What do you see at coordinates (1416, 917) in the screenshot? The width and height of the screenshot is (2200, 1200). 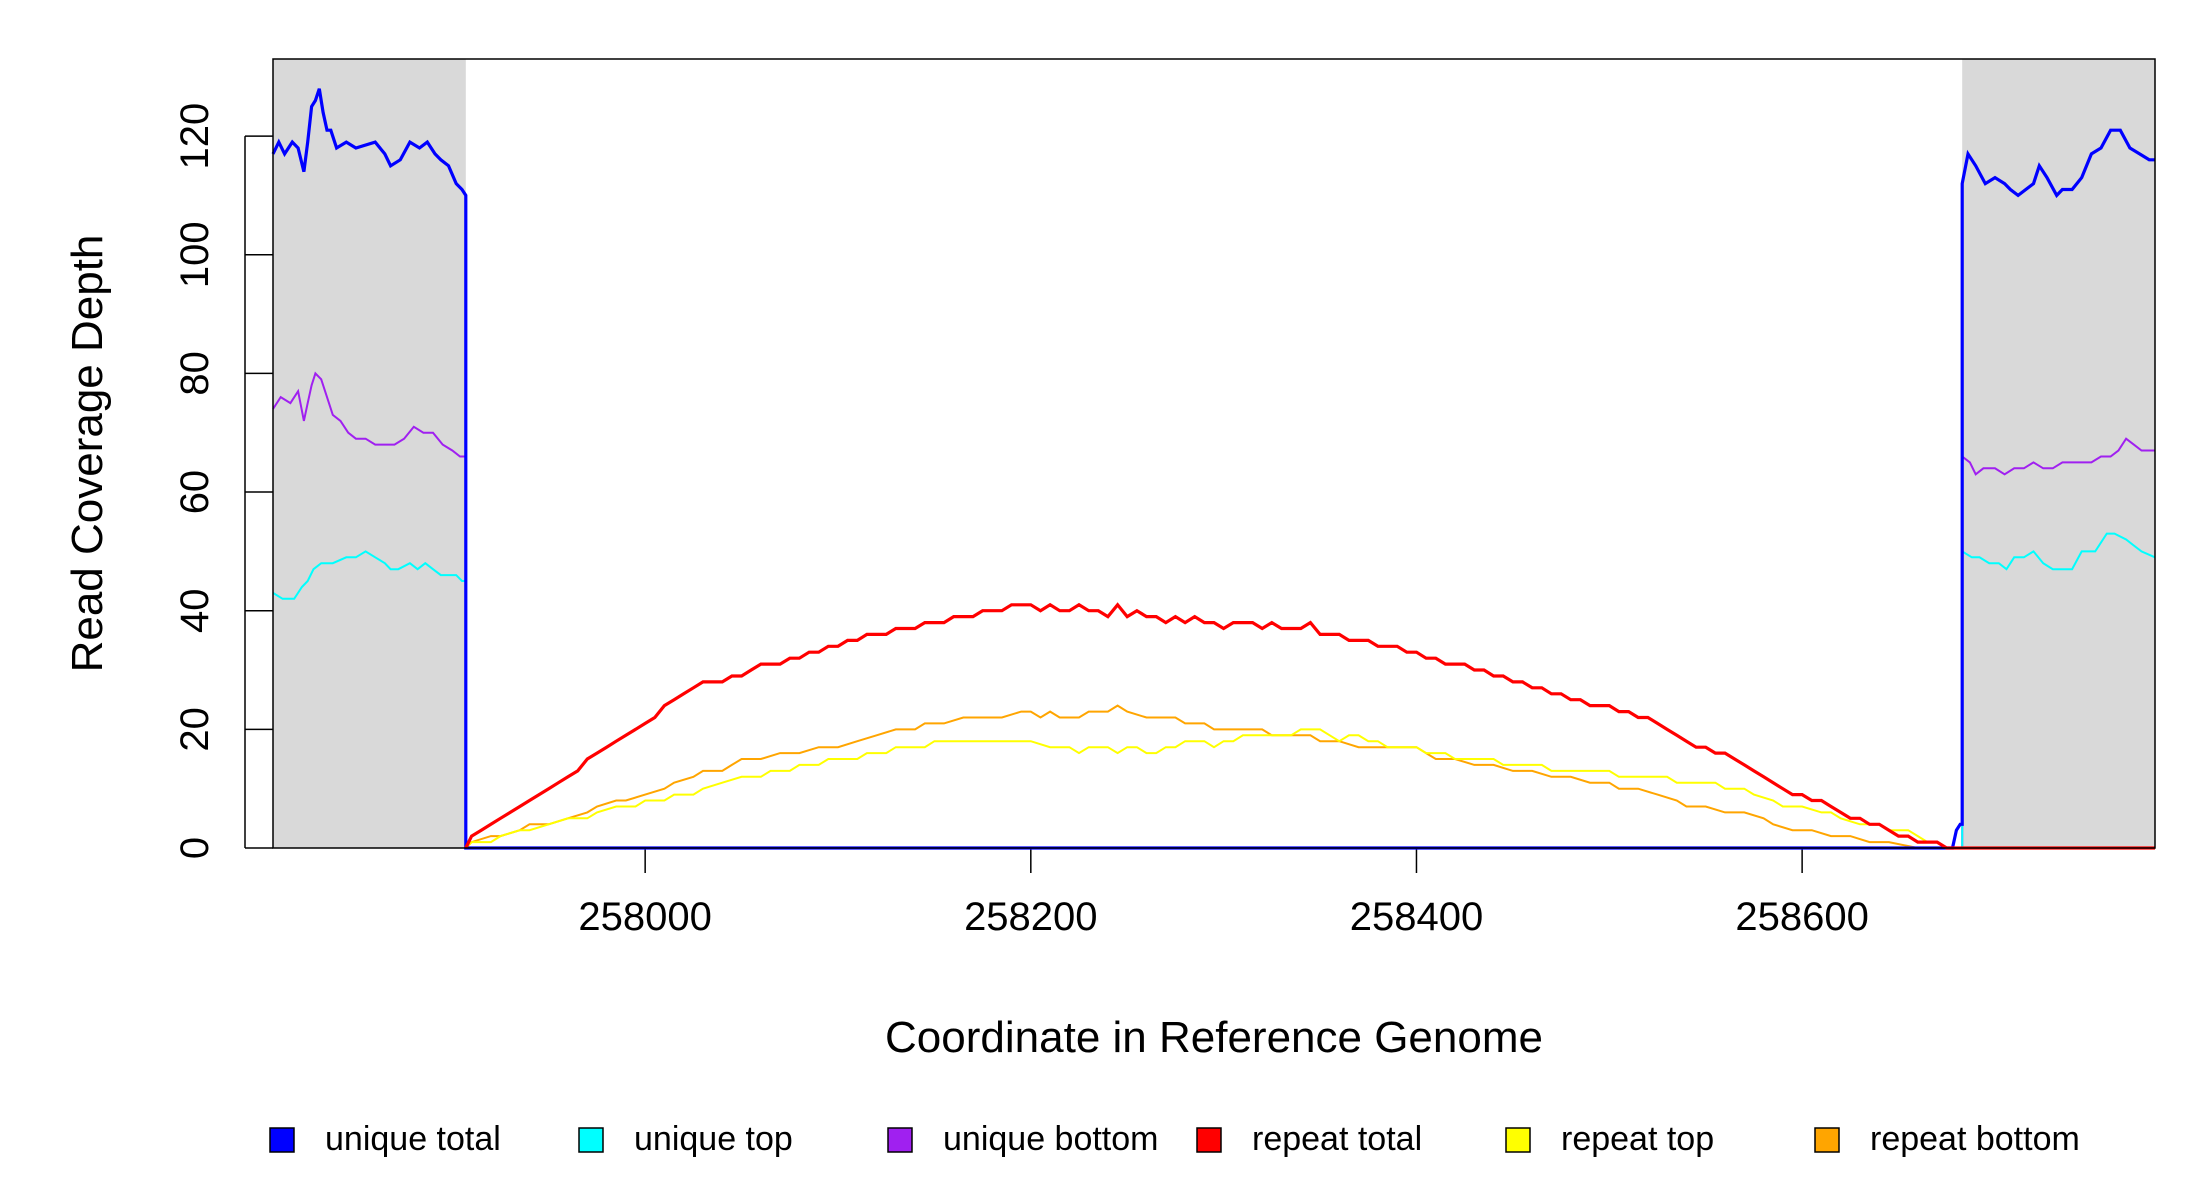 I see `x-tick-label: 258400` at bounding box center [1416, 917].